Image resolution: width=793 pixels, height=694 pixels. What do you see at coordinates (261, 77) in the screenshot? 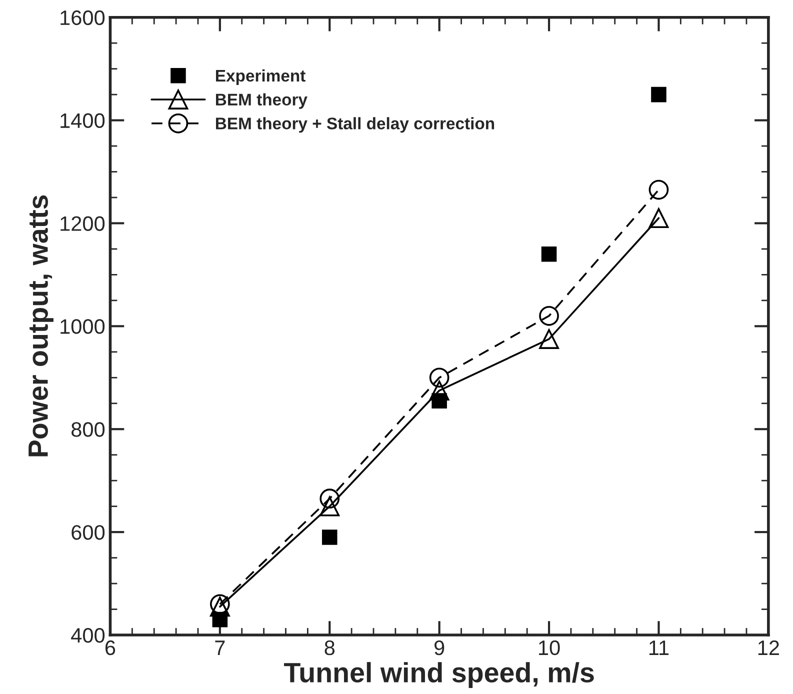
I see `legend-label: Experiment` at bounding box center [261, 77].